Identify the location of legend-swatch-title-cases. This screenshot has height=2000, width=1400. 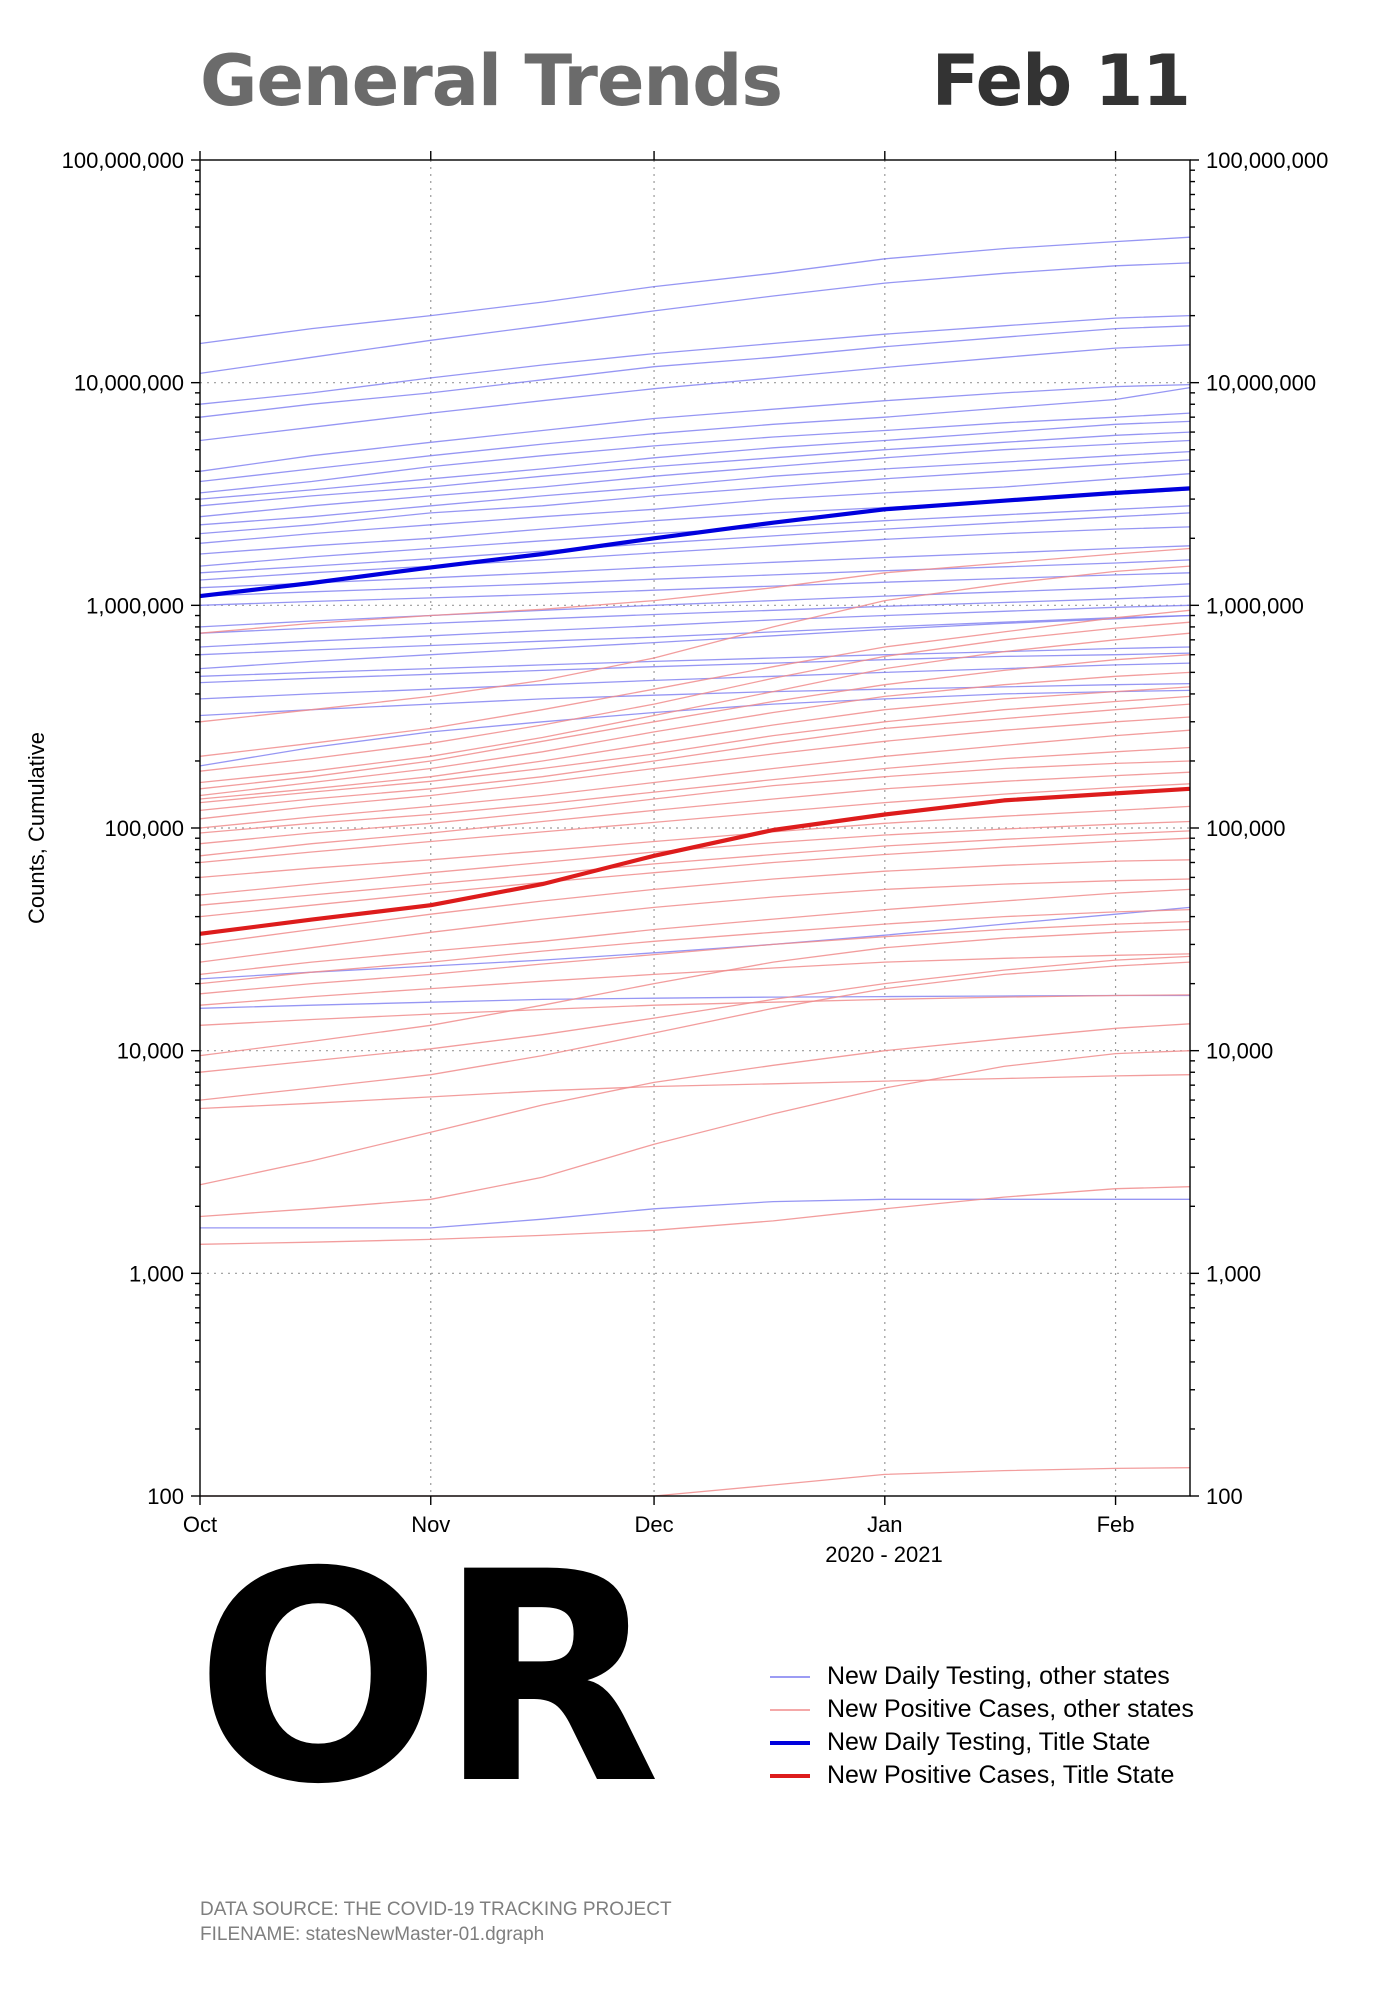
(790, 1775).